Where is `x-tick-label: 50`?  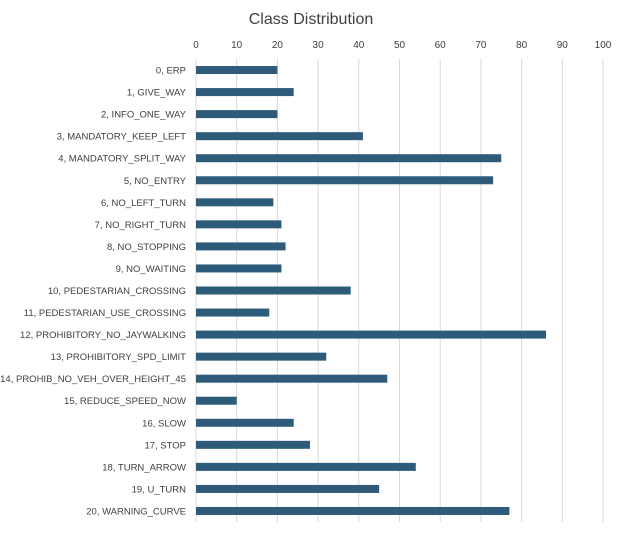
x-tick-label: 50 is located at coordinates (400, 45).